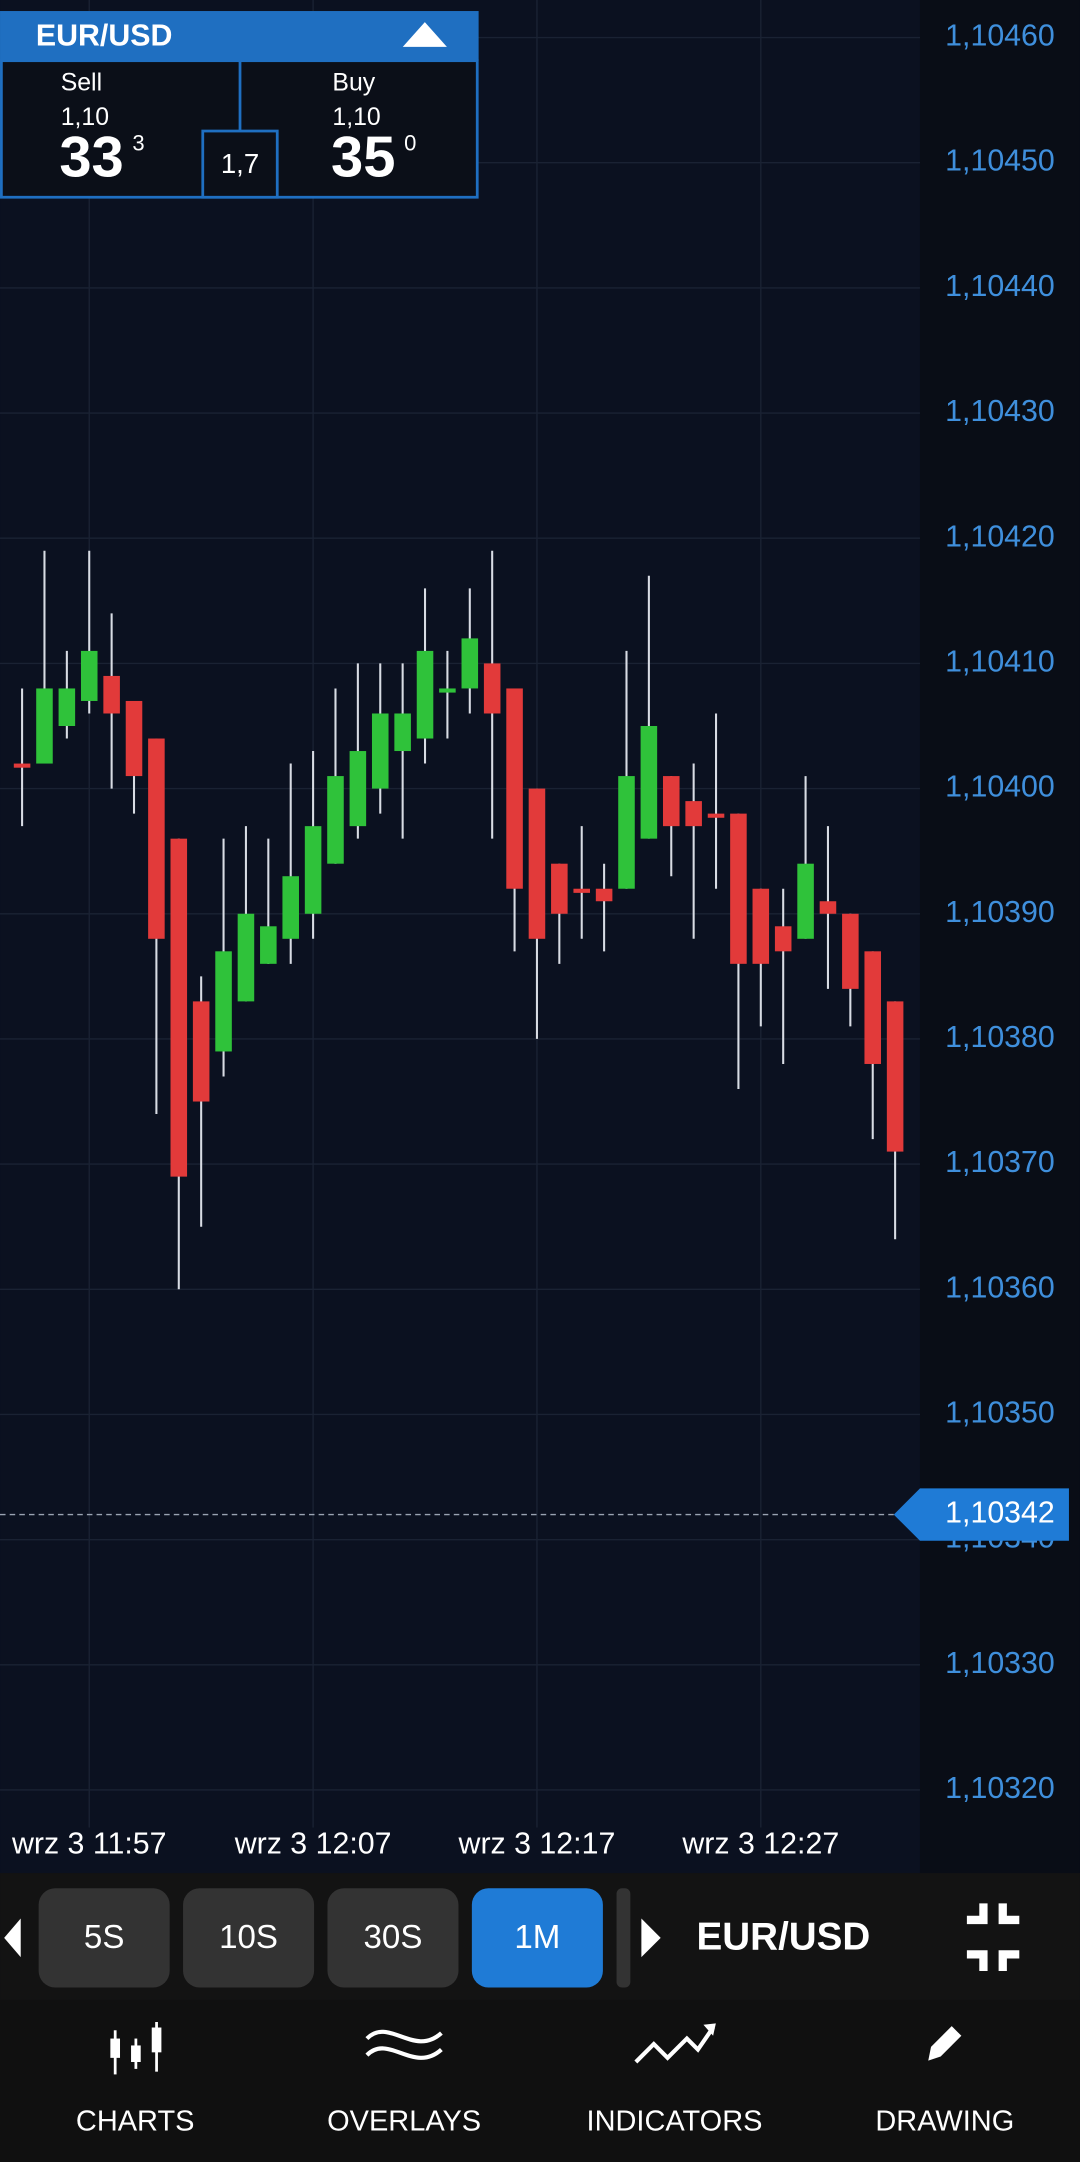  What do you see at coordinates (993, 1937) in the screenshot?
I see `fullscreen-exit` at bounding box center [993, 1937].